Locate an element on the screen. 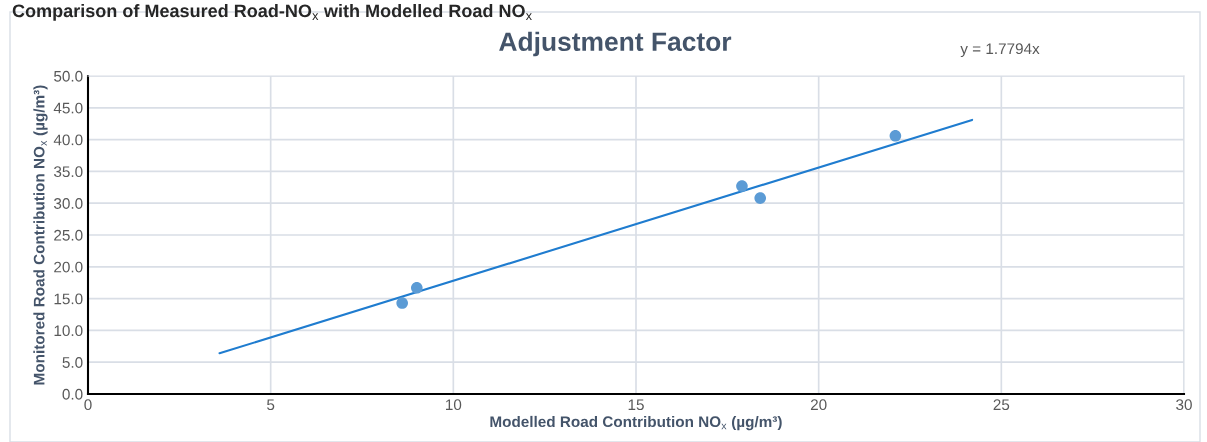  x-tick-label: 25 is located at coordinates (1001, 405).